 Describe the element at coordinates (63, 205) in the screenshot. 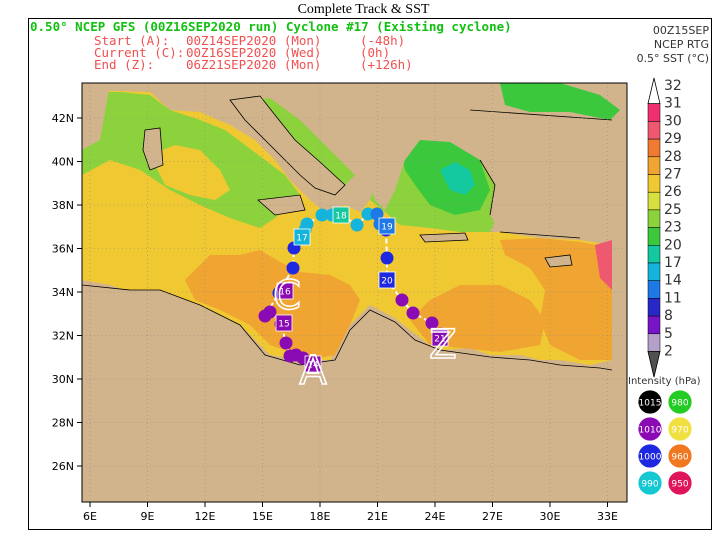

I see `lat-tick-label: 38N` at that location.